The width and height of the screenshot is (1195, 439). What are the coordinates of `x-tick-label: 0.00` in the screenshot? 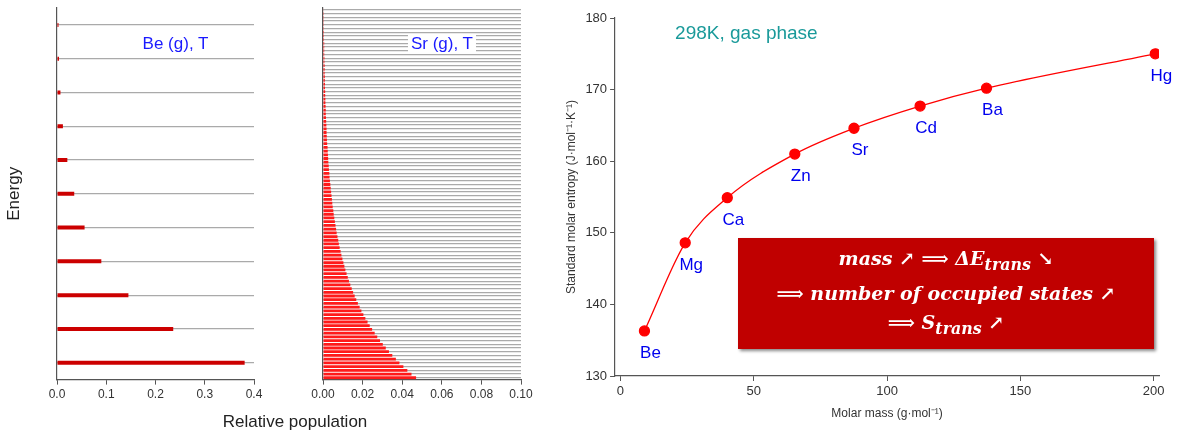 It's located at (323, 394).